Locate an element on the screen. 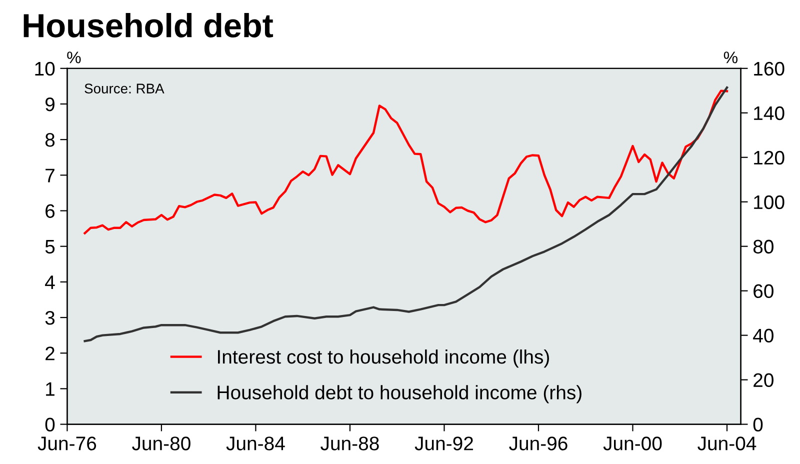 The width and height of the screenshot is (800, 464). y-tick-label: 4 is located at coordinates (50, 282).